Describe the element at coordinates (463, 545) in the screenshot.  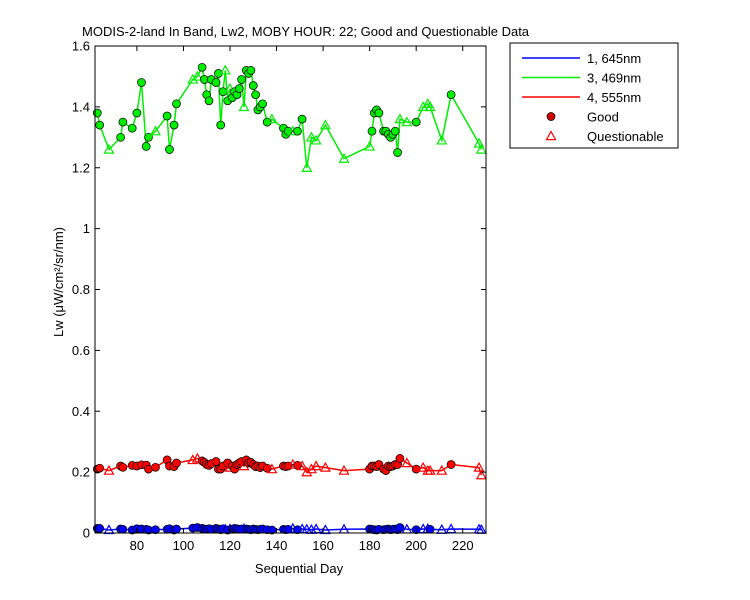
I see `x-tick-label: 220` at that location.